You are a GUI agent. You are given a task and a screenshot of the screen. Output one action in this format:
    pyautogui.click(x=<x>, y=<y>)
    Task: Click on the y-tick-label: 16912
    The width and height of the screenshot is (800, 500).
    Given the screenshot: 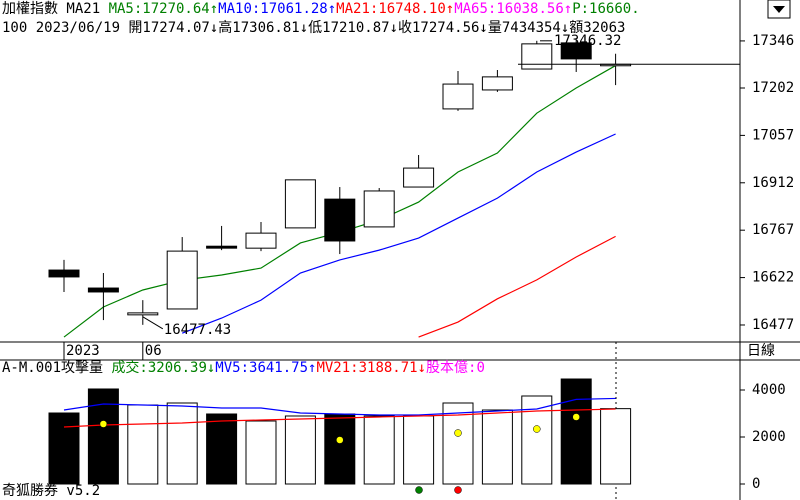 What is the action you would take?
    pyautogui.click(x=773, y=183)
    